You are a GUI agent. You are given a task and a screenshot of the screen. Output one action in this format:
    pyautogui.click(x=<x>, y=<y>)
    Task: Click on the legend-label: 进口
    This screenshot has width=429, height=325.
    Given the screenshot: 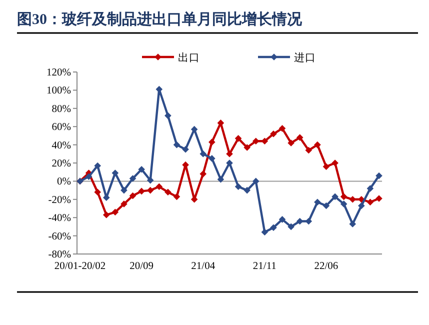 What is the action you would take?
    pyautogui.click(x=305, y=57)
    